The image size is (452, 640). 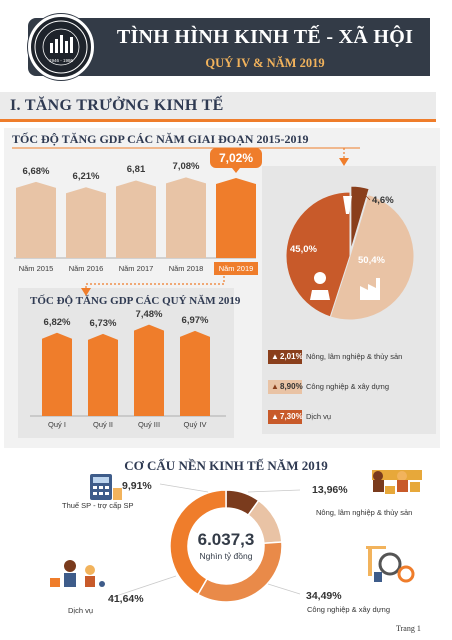 I want to click on annual-value-label: 6,21%, so click(x=86, y=177).